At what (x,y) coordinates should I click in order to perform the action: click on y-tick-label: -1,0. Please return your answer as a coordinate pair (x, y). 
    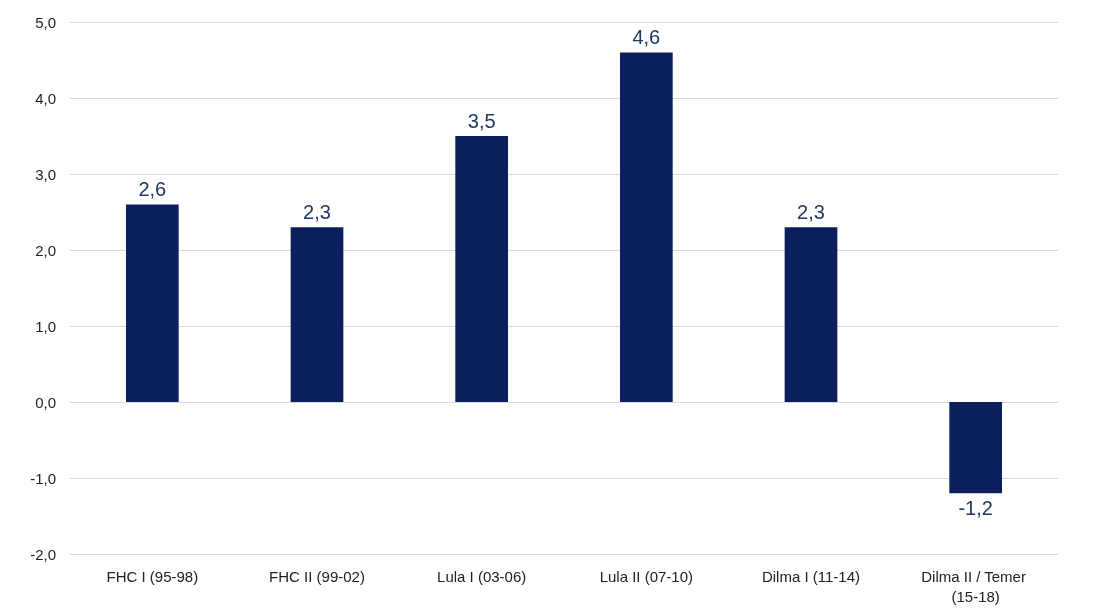
    Looking at the image, I should click on (43, 478).